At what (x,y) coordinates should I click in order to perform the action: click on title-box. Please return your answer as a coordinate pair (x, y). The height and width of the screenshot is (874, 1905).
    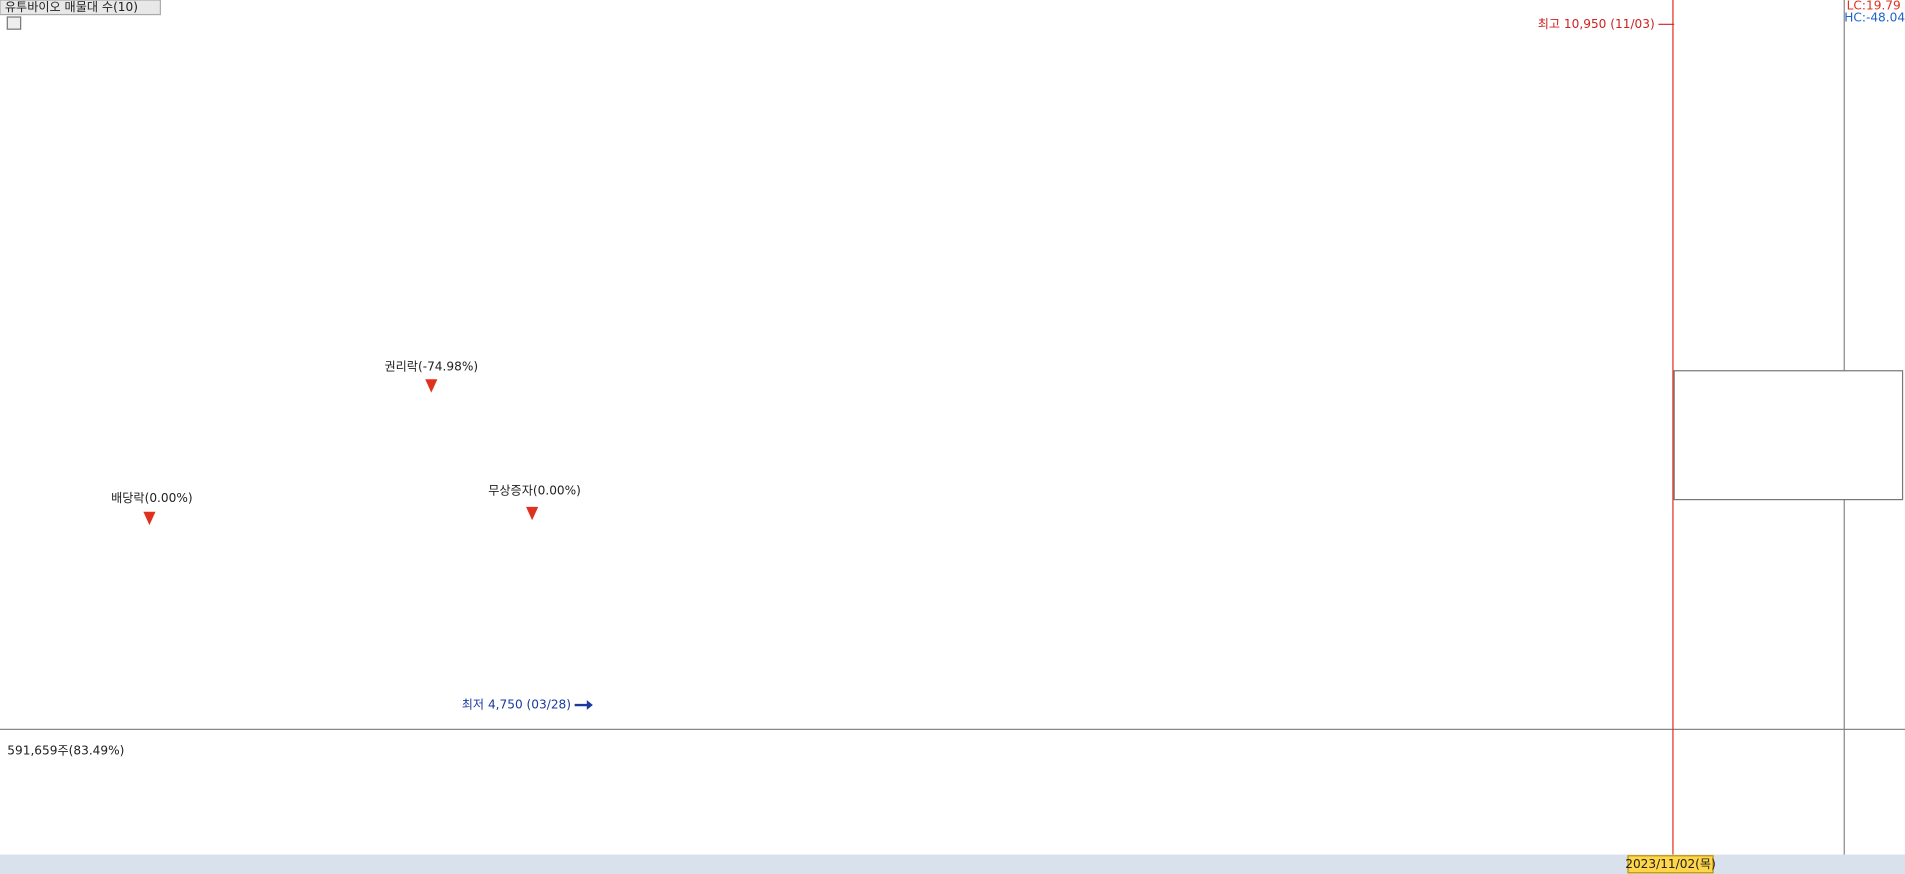
    Looking at the image, I should click on (80, 8).